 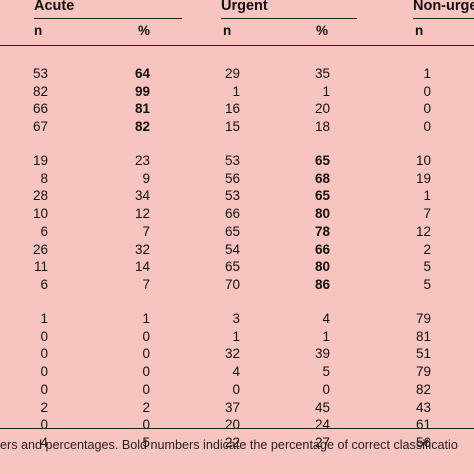 I want to click on cell-acute-n: 26, so click(x=40, y=249).